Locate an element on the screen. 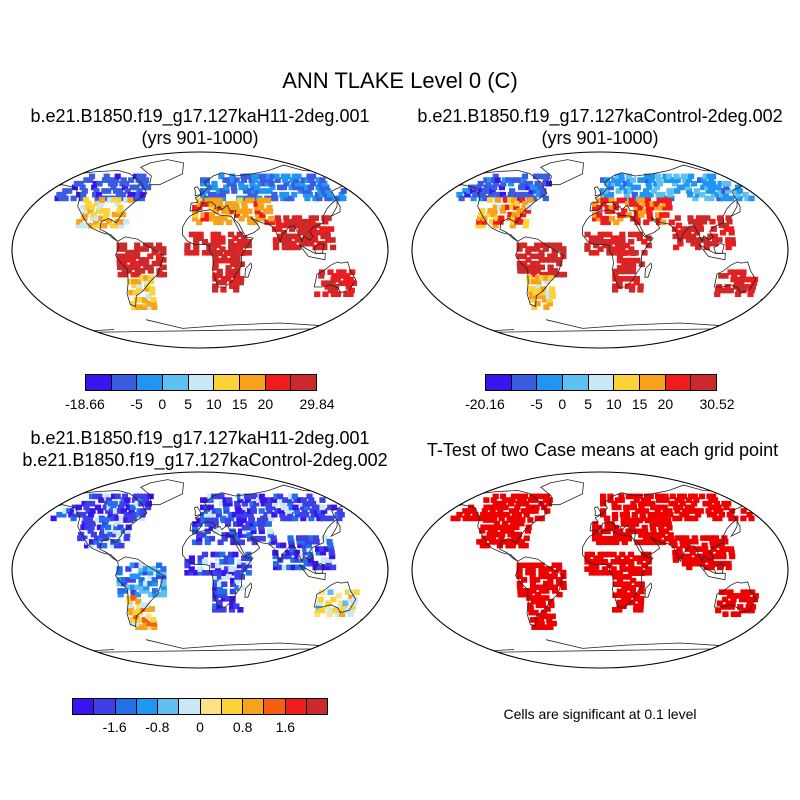 This screenshot has height=800, width=800. map-border is located at coordinates (600, 570).